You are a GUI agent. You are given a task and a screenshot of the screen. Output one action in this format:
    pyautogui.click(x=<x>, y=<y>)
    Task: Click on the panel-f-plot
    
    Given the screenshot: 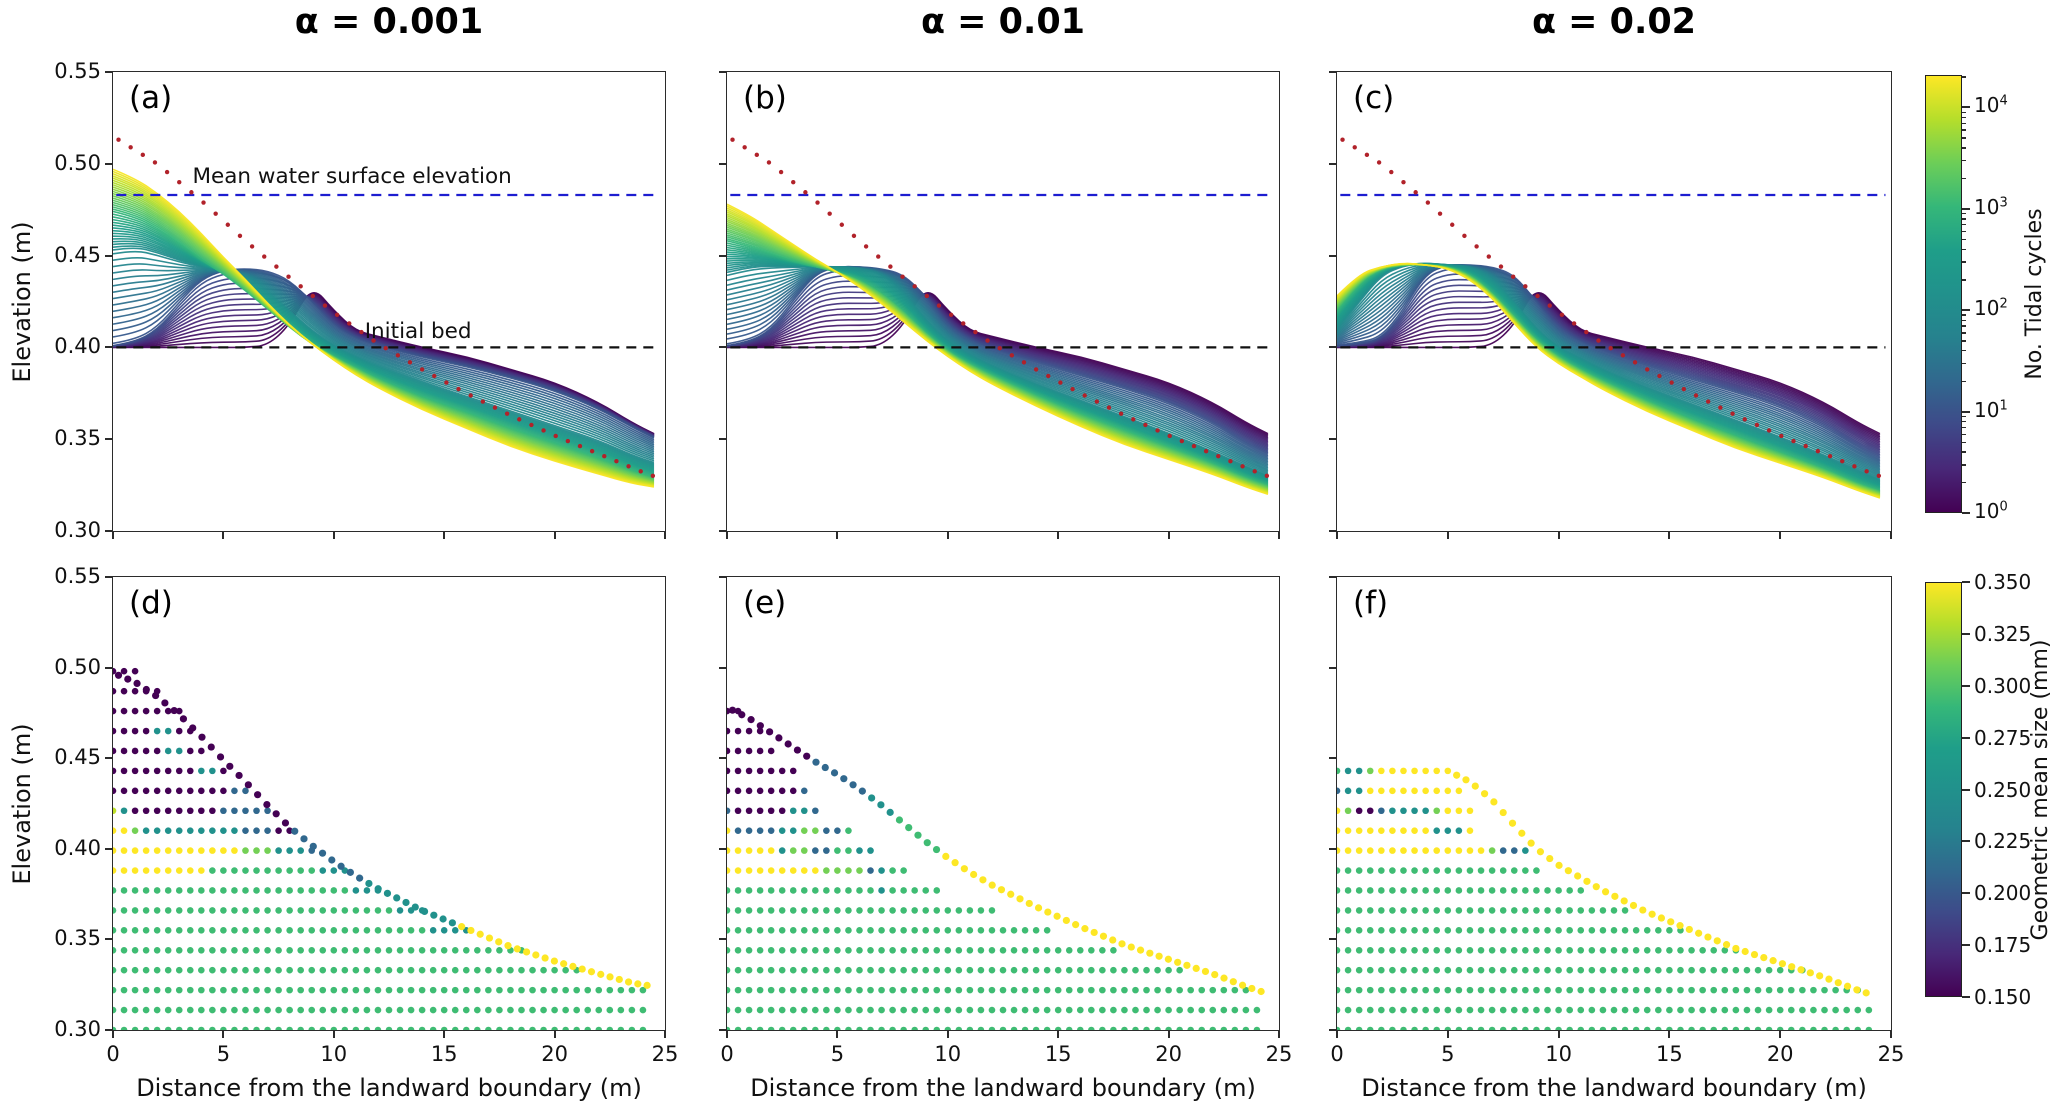 What is the action you would take?
    pyautogui.click(x=1614, y=803)
    